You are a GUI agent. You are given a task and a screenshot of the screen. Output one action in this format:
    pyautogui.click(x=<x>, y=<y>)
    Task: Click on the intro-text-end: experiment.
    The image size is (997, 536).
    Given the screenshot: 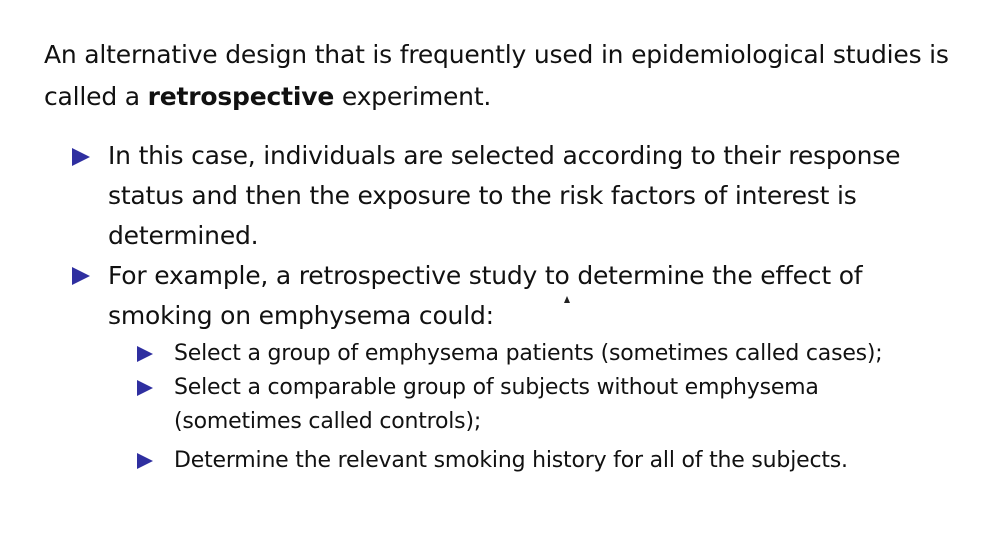 What is the action you would take?
    pyautogui.click(x=413, y=96)
    